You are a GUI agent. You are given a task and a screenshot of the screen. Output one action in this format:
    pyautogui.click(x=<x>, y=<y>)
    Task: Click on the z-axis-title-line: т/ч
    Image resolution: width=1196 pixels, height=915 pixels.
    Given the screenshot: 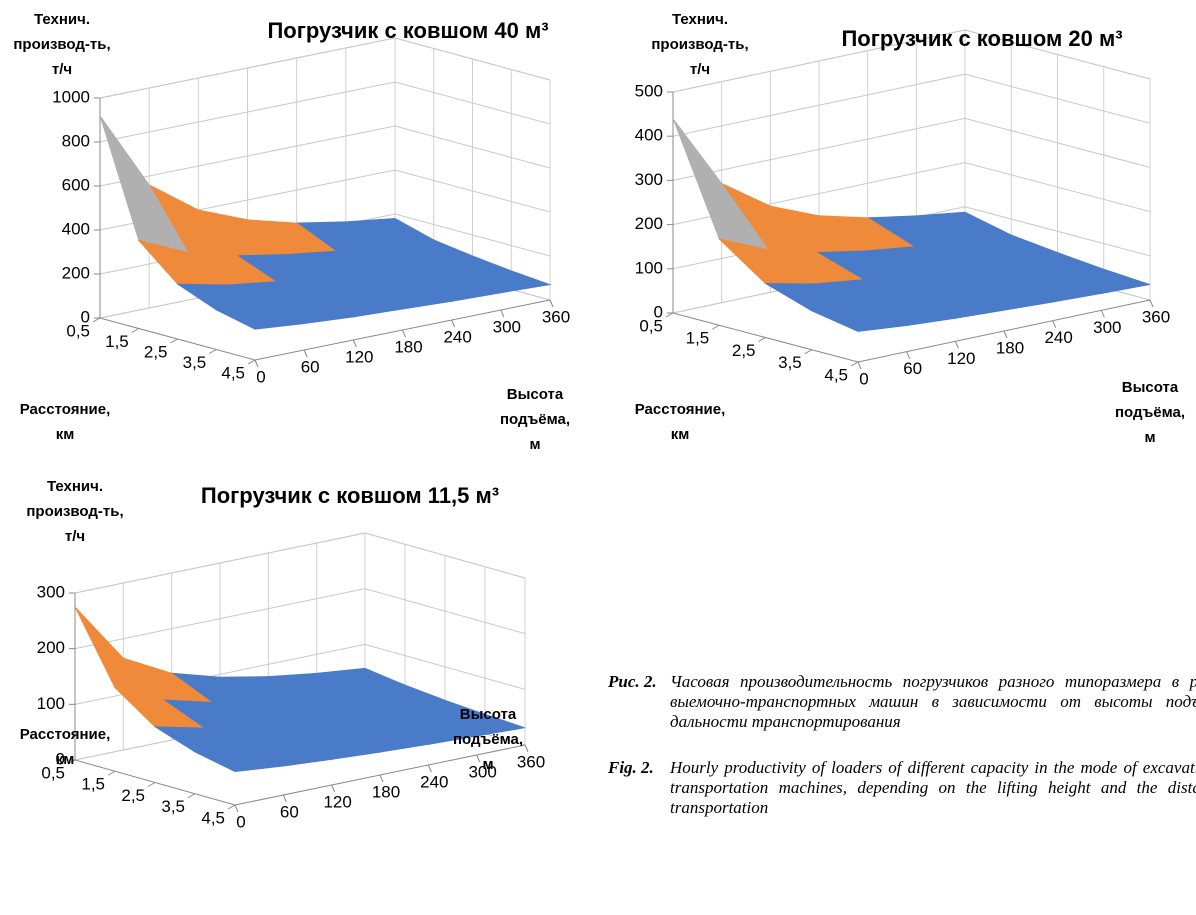 What is the action you would take?
    pyautogui.click(x=75, y=536)
    